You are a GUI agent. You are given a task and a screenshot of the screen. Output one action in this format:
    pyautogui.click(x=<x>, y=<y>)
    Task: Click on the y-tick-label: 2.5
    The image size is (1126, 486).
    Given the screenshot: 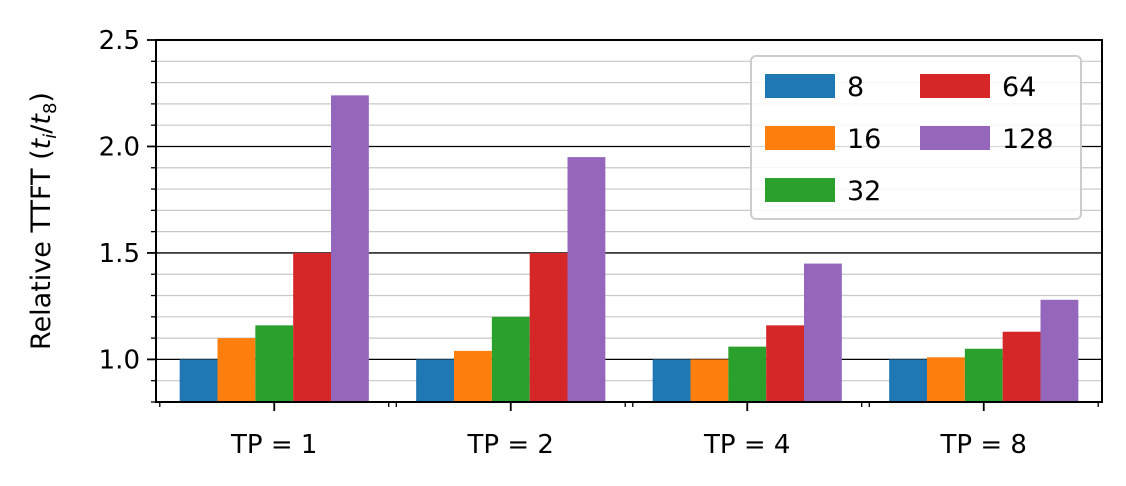 What is the action you would take?
    pyautogui.click(x=119, y=41)
    